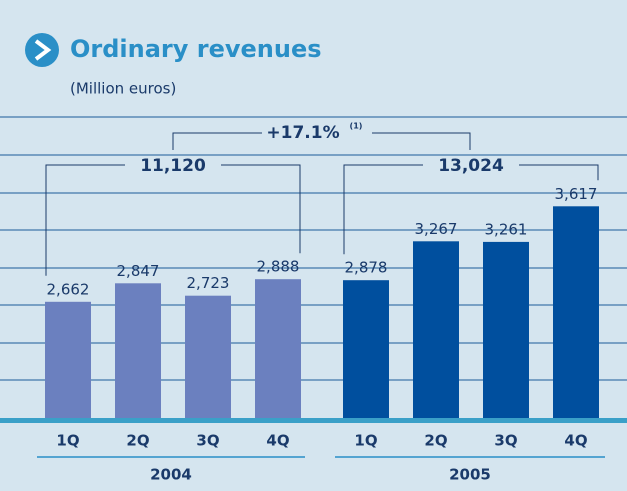 The image size is (627, 491). I want to click on title-icon, so click(42, 50).